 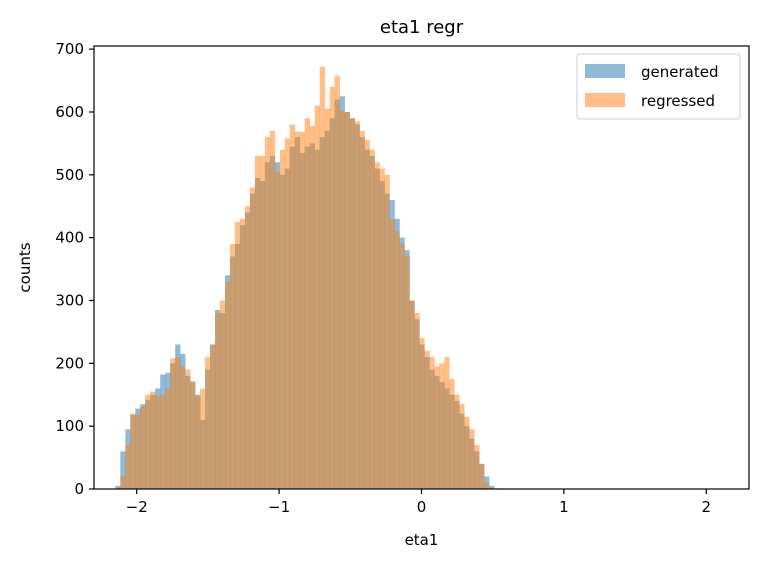 What do you see at coordinates (679, 72) in the screenshot?
I see `legend-label-generated: generated` at bounding box center [679, 72].